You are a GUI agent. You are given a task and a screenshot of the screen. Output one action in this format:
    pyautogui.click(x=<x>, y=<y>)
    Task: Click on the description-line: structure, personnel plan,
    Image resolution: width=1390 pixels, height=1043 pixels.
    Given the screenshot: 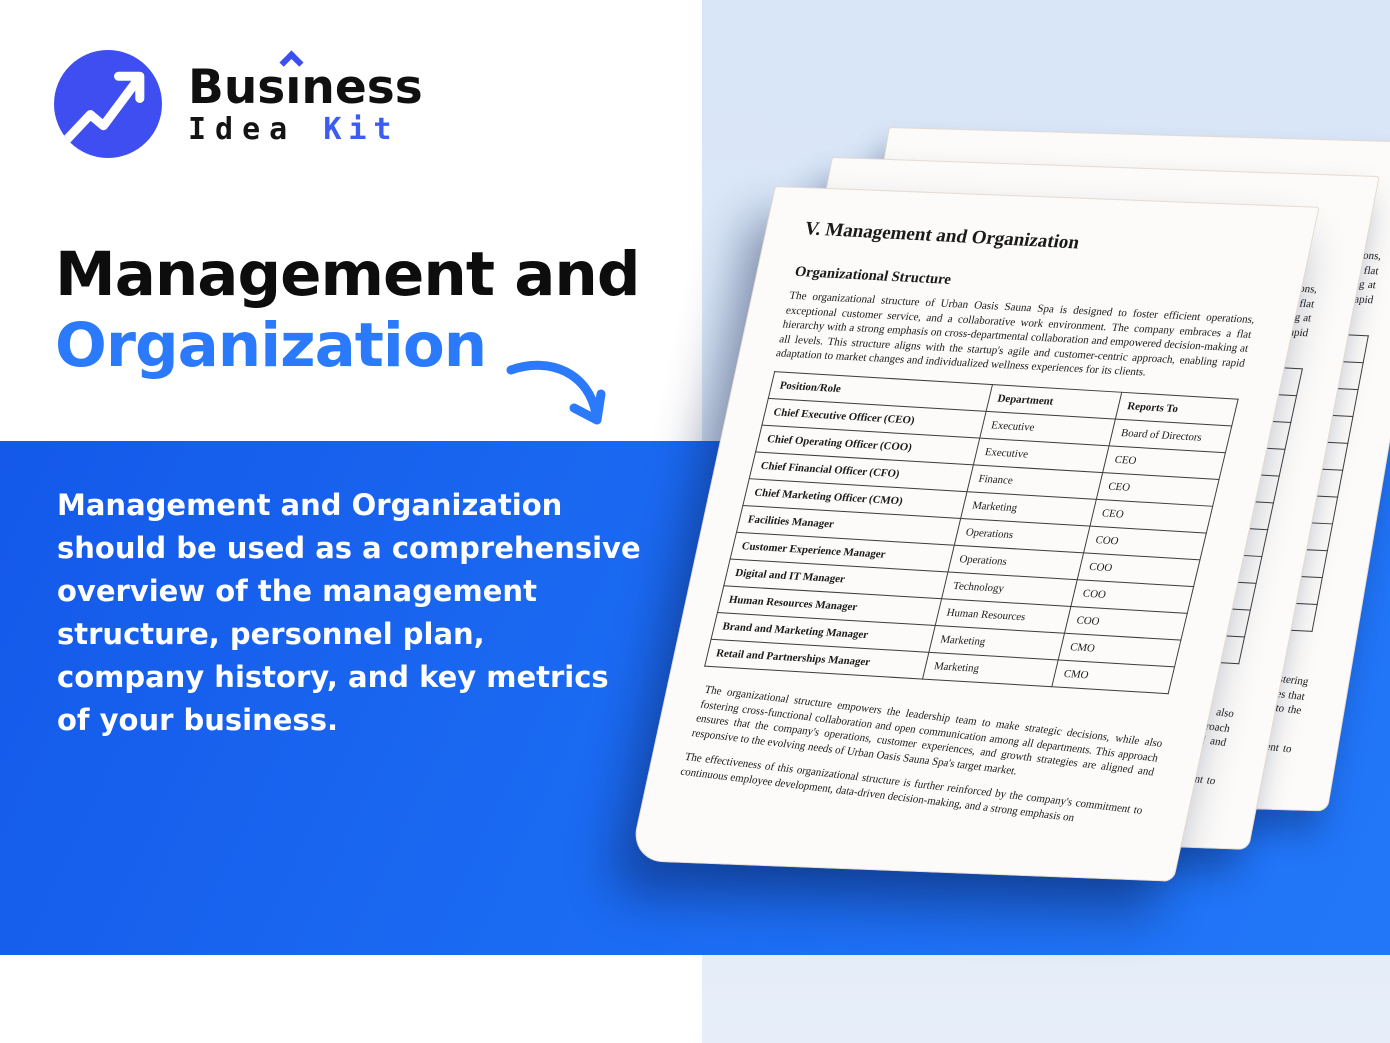 What is the action you would take?
    pyautogui.click(x=271, y=634)
    